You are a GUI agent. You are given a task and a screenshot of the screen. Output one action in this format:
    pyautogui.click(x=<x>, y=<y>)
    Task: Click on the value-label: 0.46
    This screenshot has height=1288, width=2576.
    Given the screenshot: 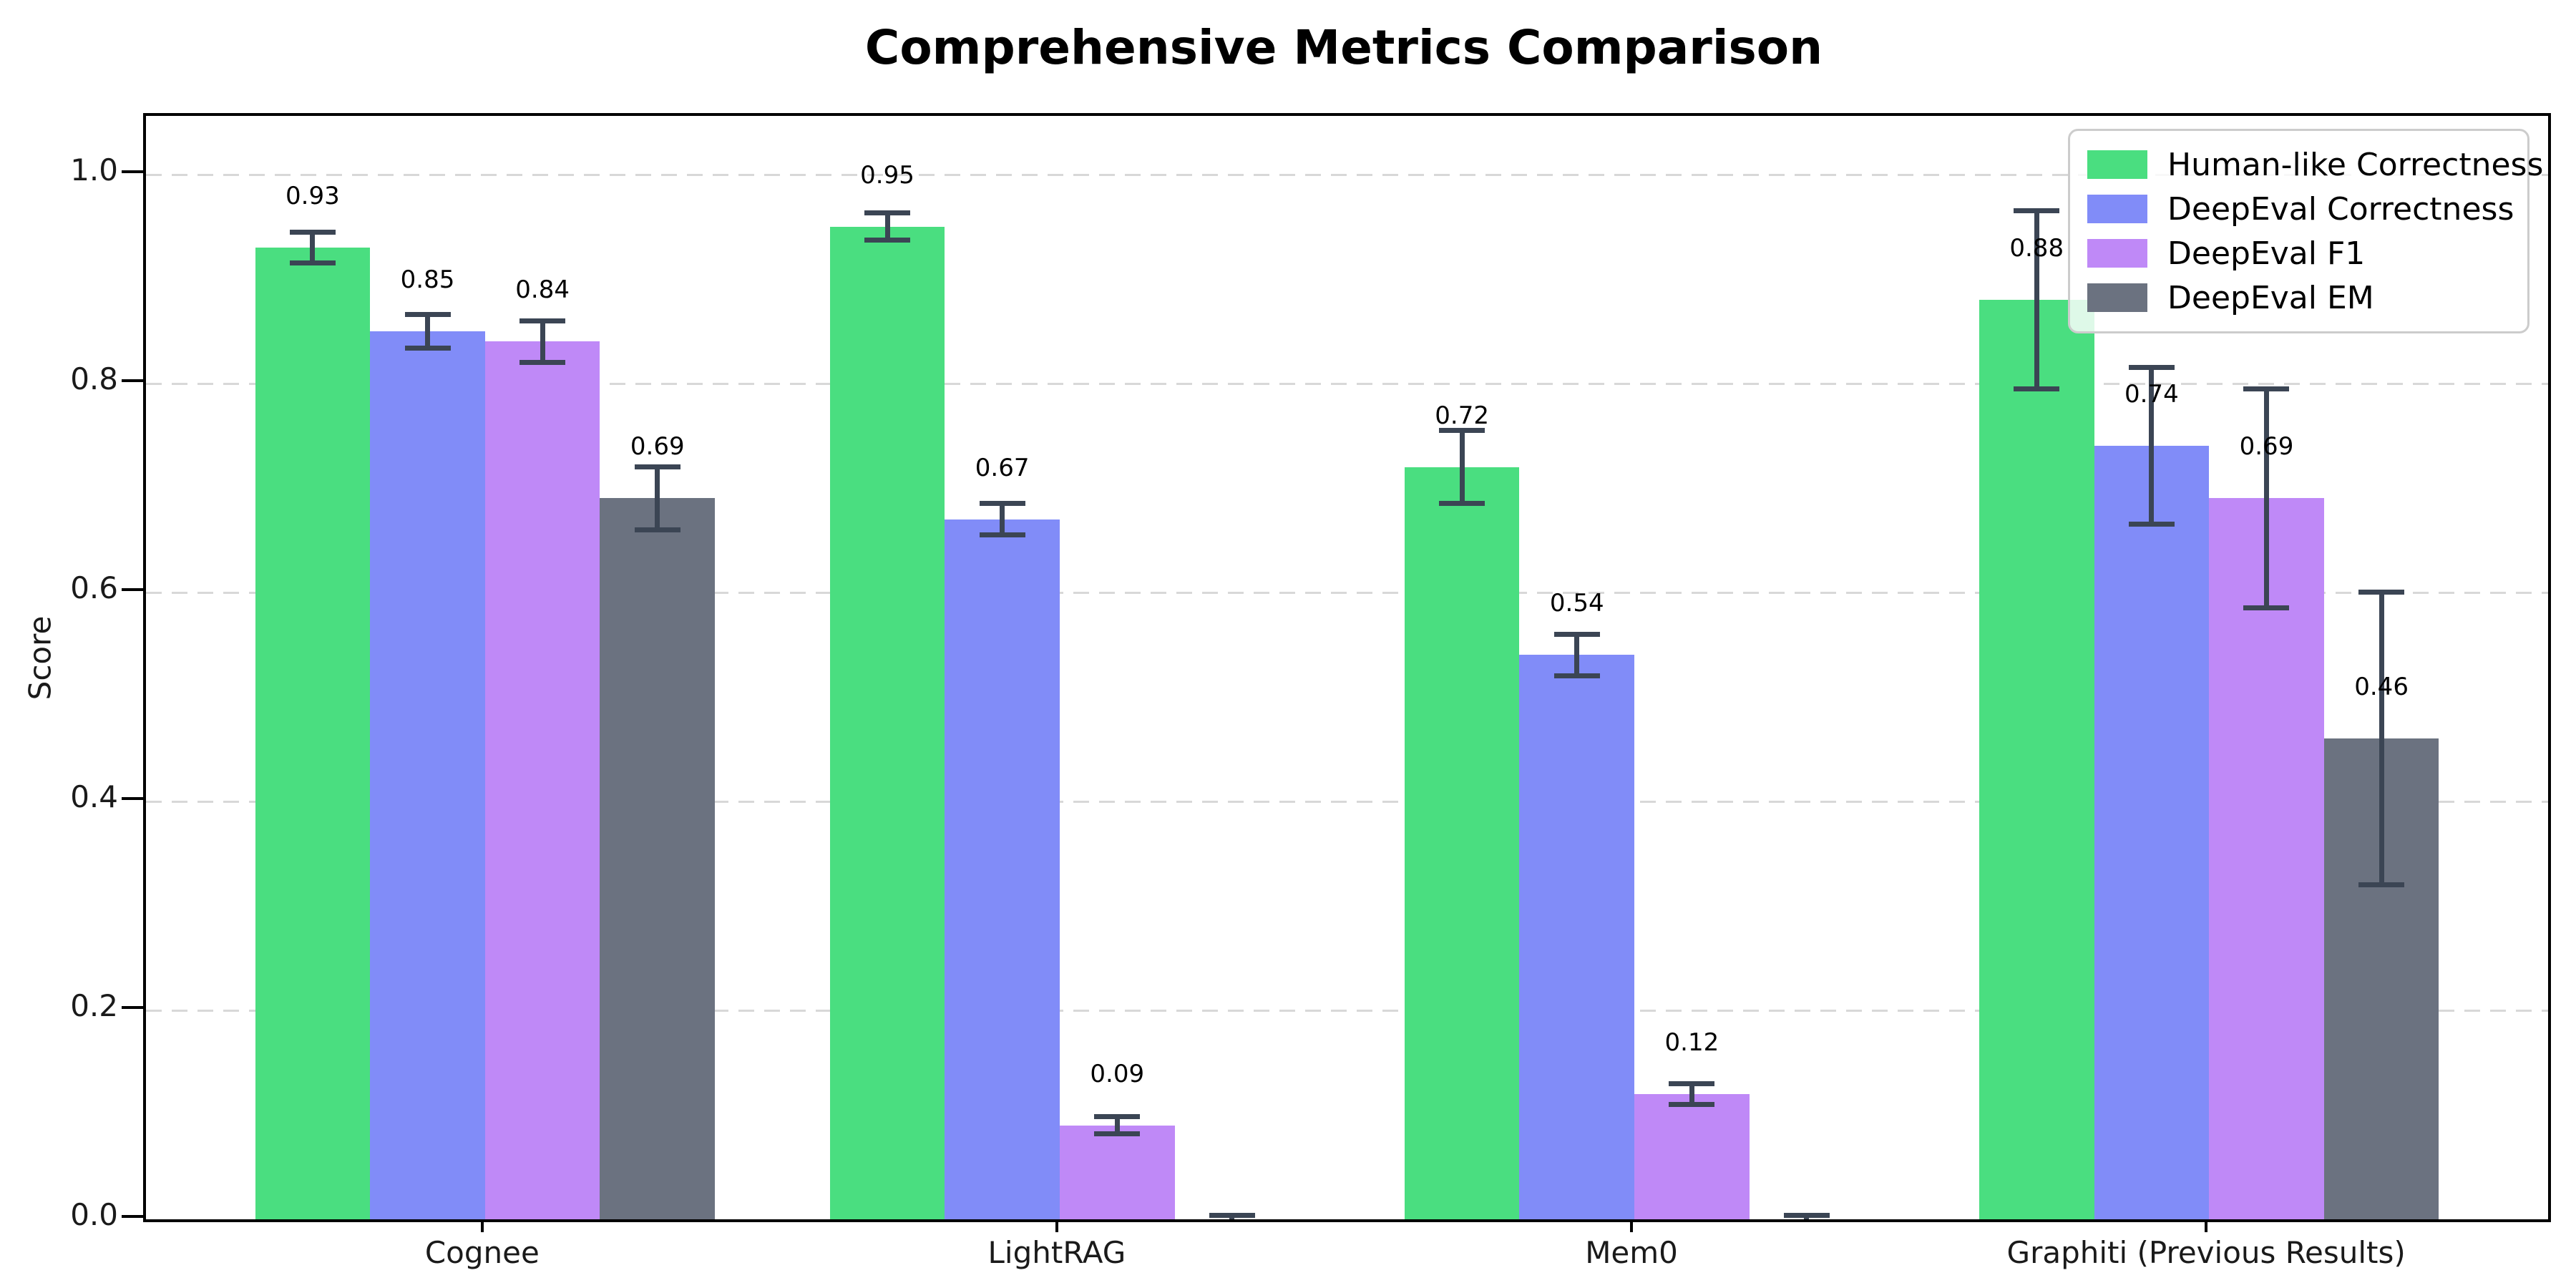 What is the action you would take?
    pyautogui.click(x=2381, y=687)
    